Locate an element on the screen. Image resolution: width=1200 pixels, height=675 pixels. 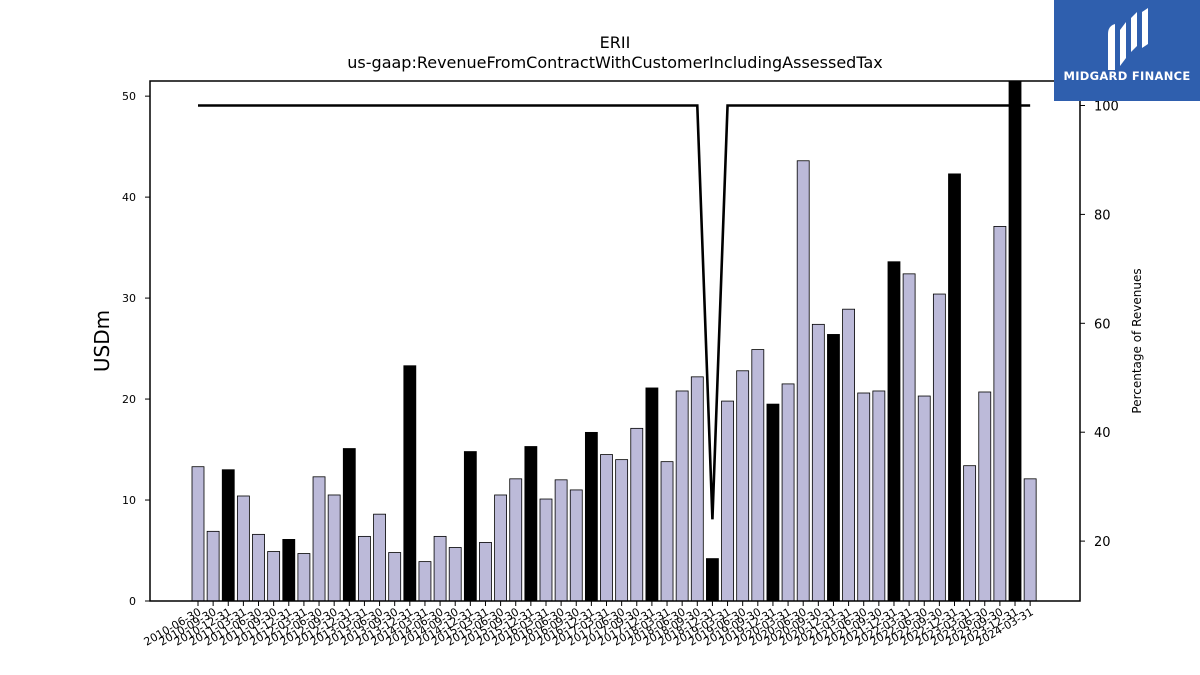
left-tick-label: 10 is located at coordinates (129, 500).